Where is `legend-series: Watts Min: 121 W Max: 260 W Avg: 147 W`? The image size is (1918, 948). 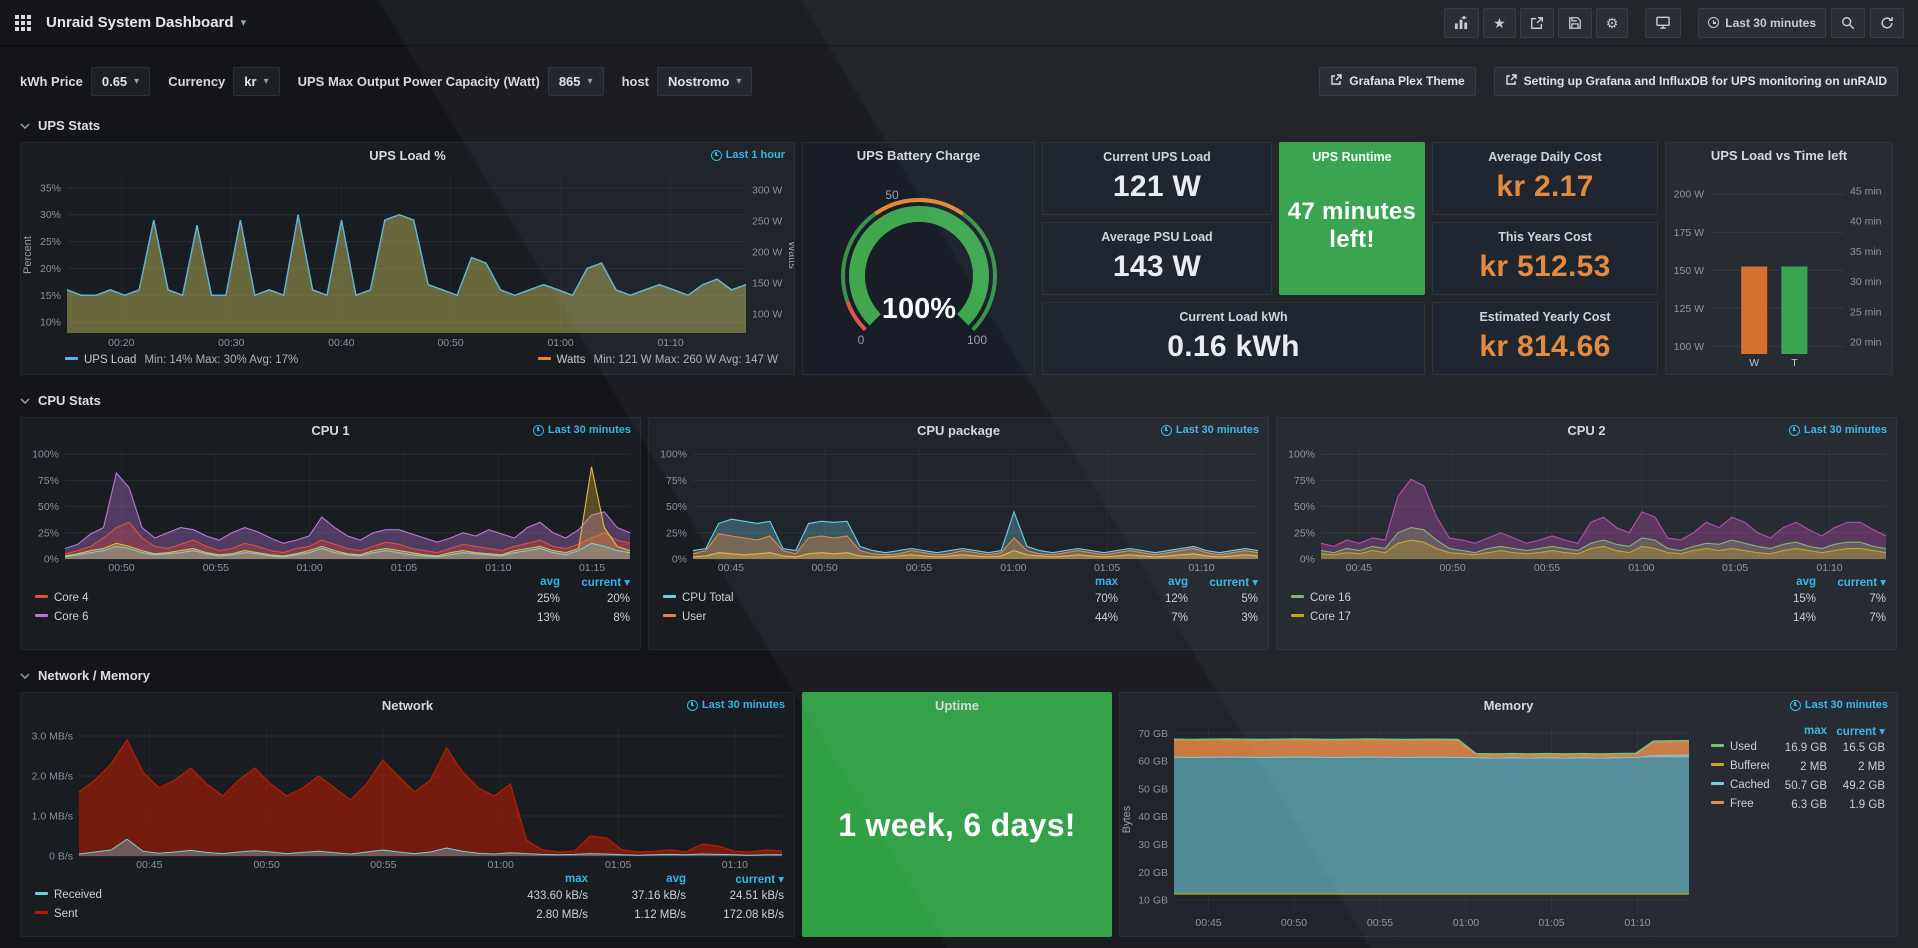 legend-series: Watts Min: 121 W Max: 260 W Avg: 147 W is located at coordinates (657, 360).